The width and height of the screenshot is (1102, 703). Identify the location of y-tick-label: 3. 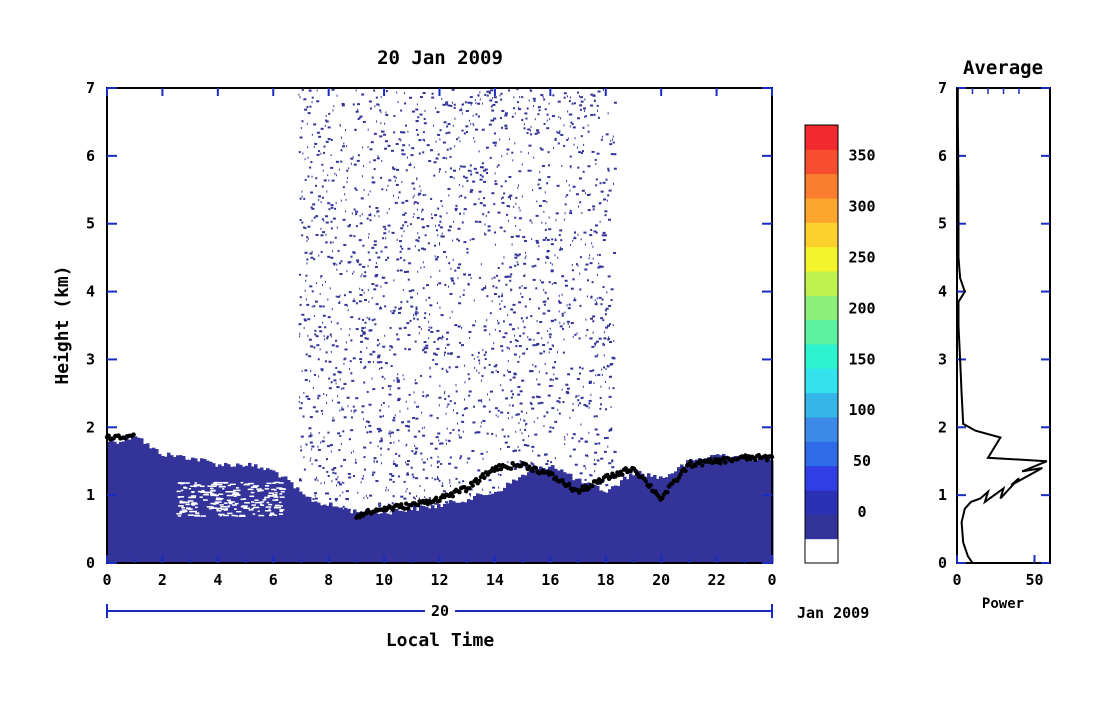
(90, 359).